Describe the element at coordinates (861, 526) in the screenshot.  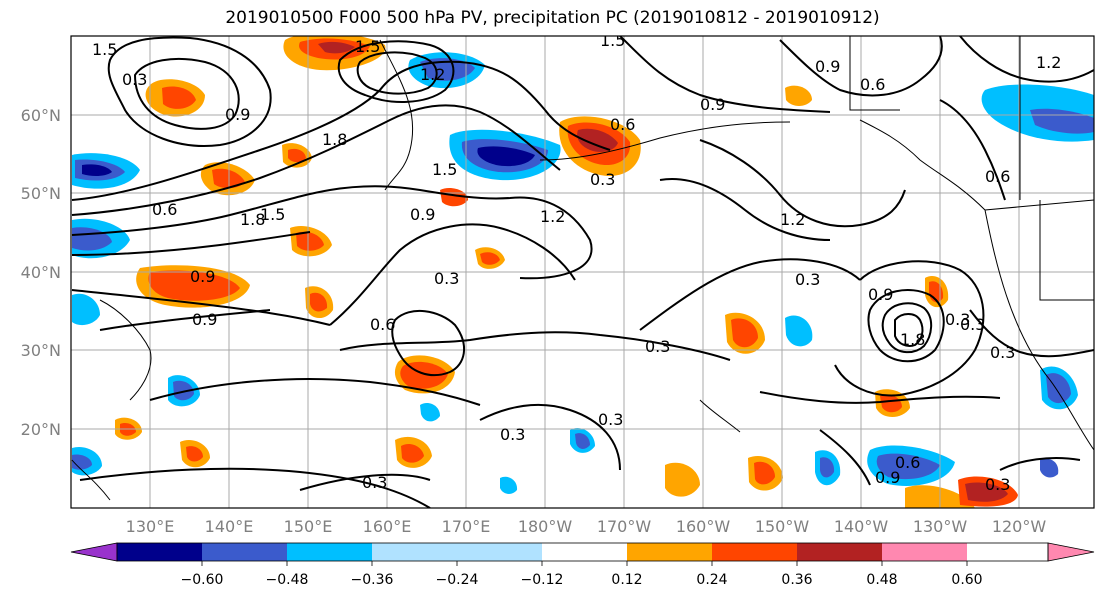
I see `lon-label: 140°W` at that location.